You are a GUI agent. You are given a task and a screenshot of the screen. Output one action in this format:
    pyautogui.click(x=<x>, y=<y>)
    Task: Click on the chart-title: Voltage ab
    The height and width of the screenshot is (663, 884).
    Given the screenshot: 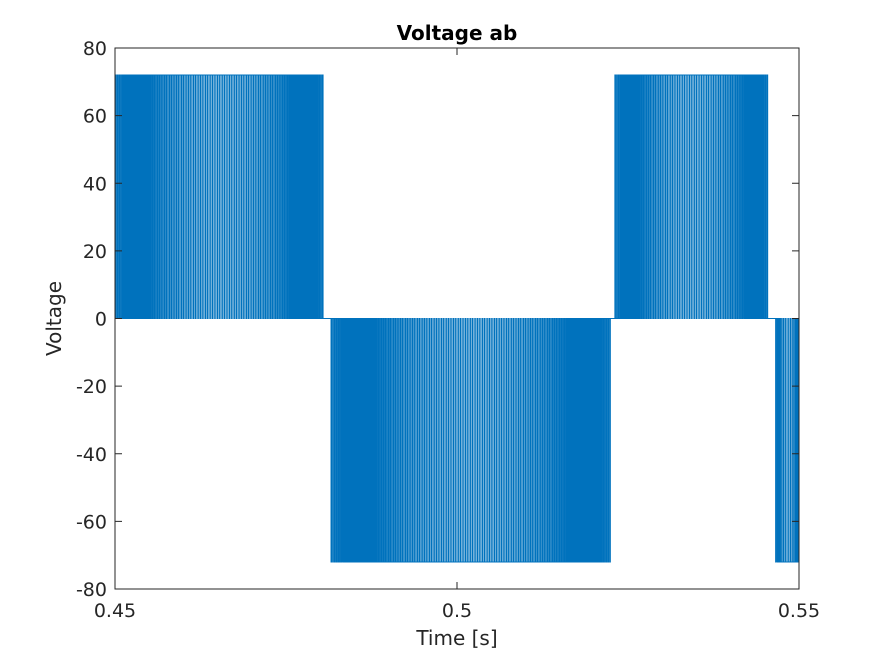 What is the action you would take?
    pyautogui.click(x=457, y=33)
    